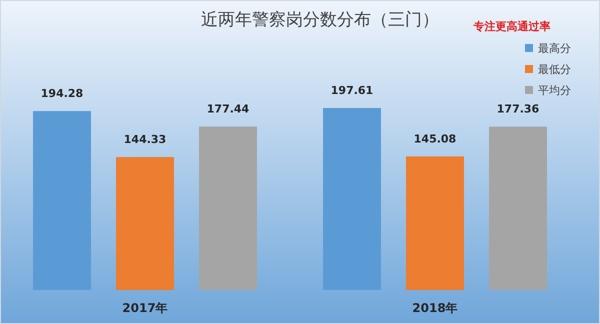 The width and height of the screenshot is (600, 324). What do you see at coordinates (145, 308) in the screenshot?
I see `x-tick-label: 2017年` at bounding box center [145, 308].